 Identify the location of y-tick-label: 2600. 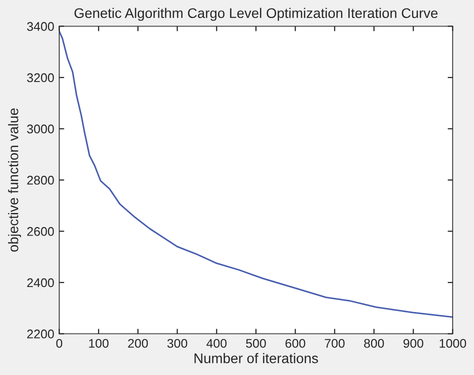
(40, 231).